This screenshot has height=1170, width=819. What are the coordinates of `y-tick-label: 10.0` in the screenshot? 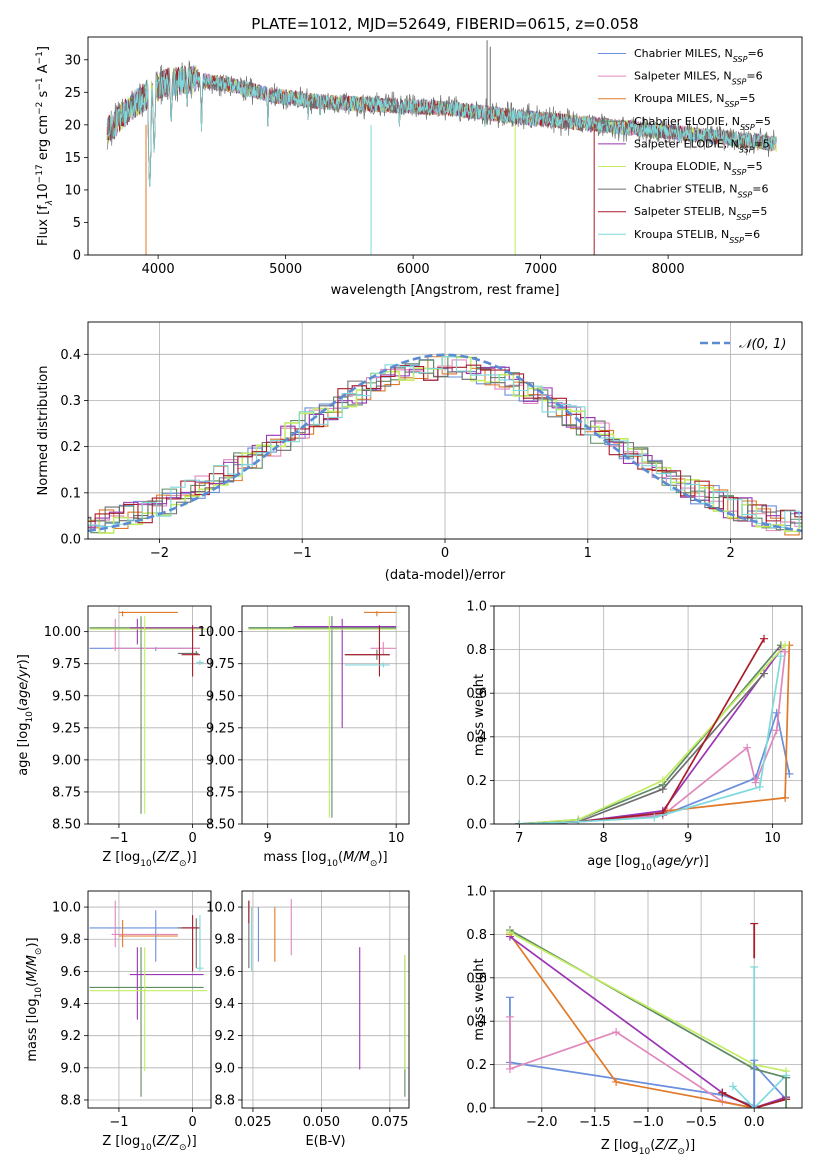 It's located at (66, 908).